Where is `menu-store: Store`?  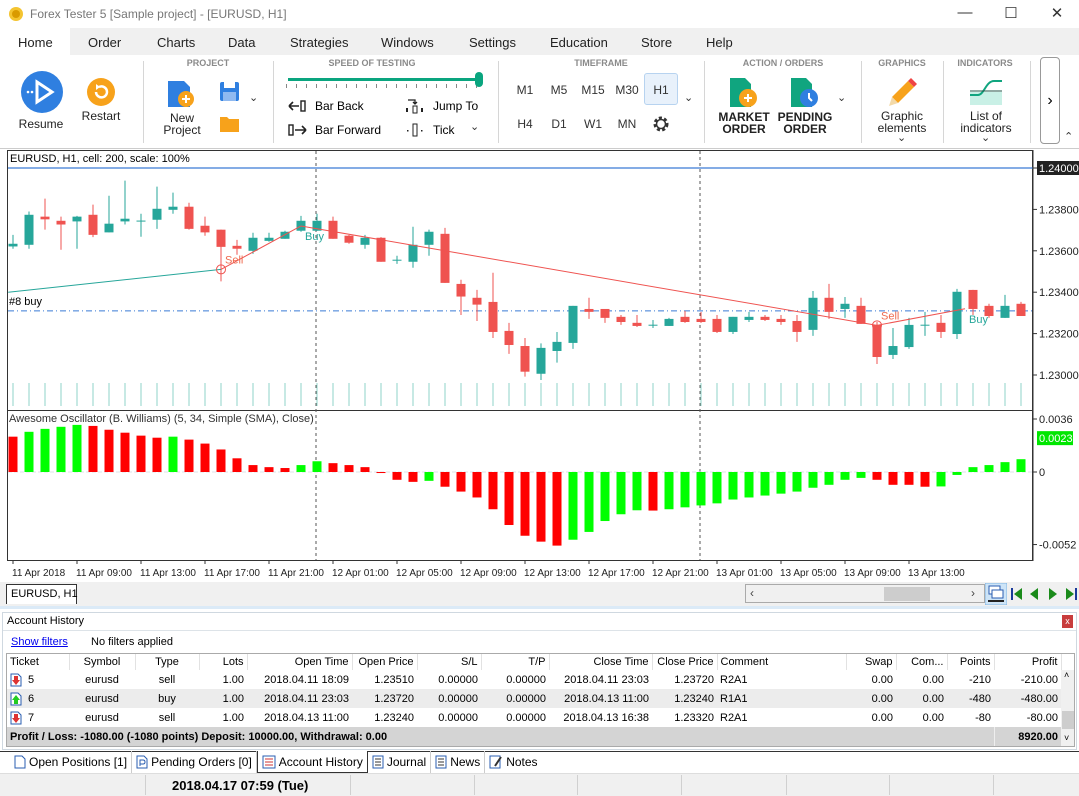
menu-store: Store is located at coordinates (657, 42).